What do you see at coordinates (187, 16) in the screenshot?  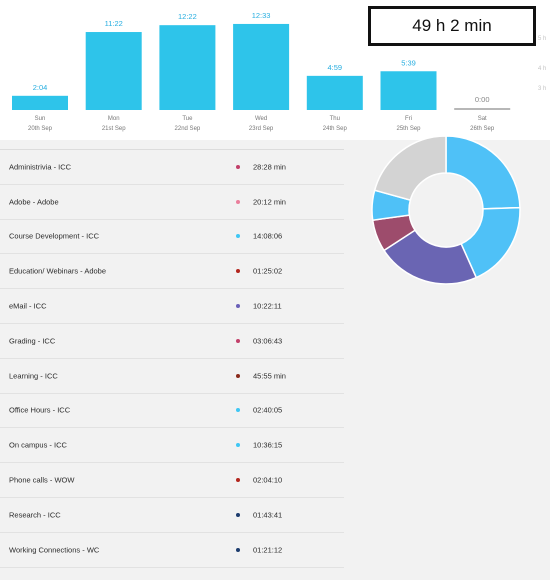 I see `bar-value-label: 12:22` at bounding box center [187, 16].